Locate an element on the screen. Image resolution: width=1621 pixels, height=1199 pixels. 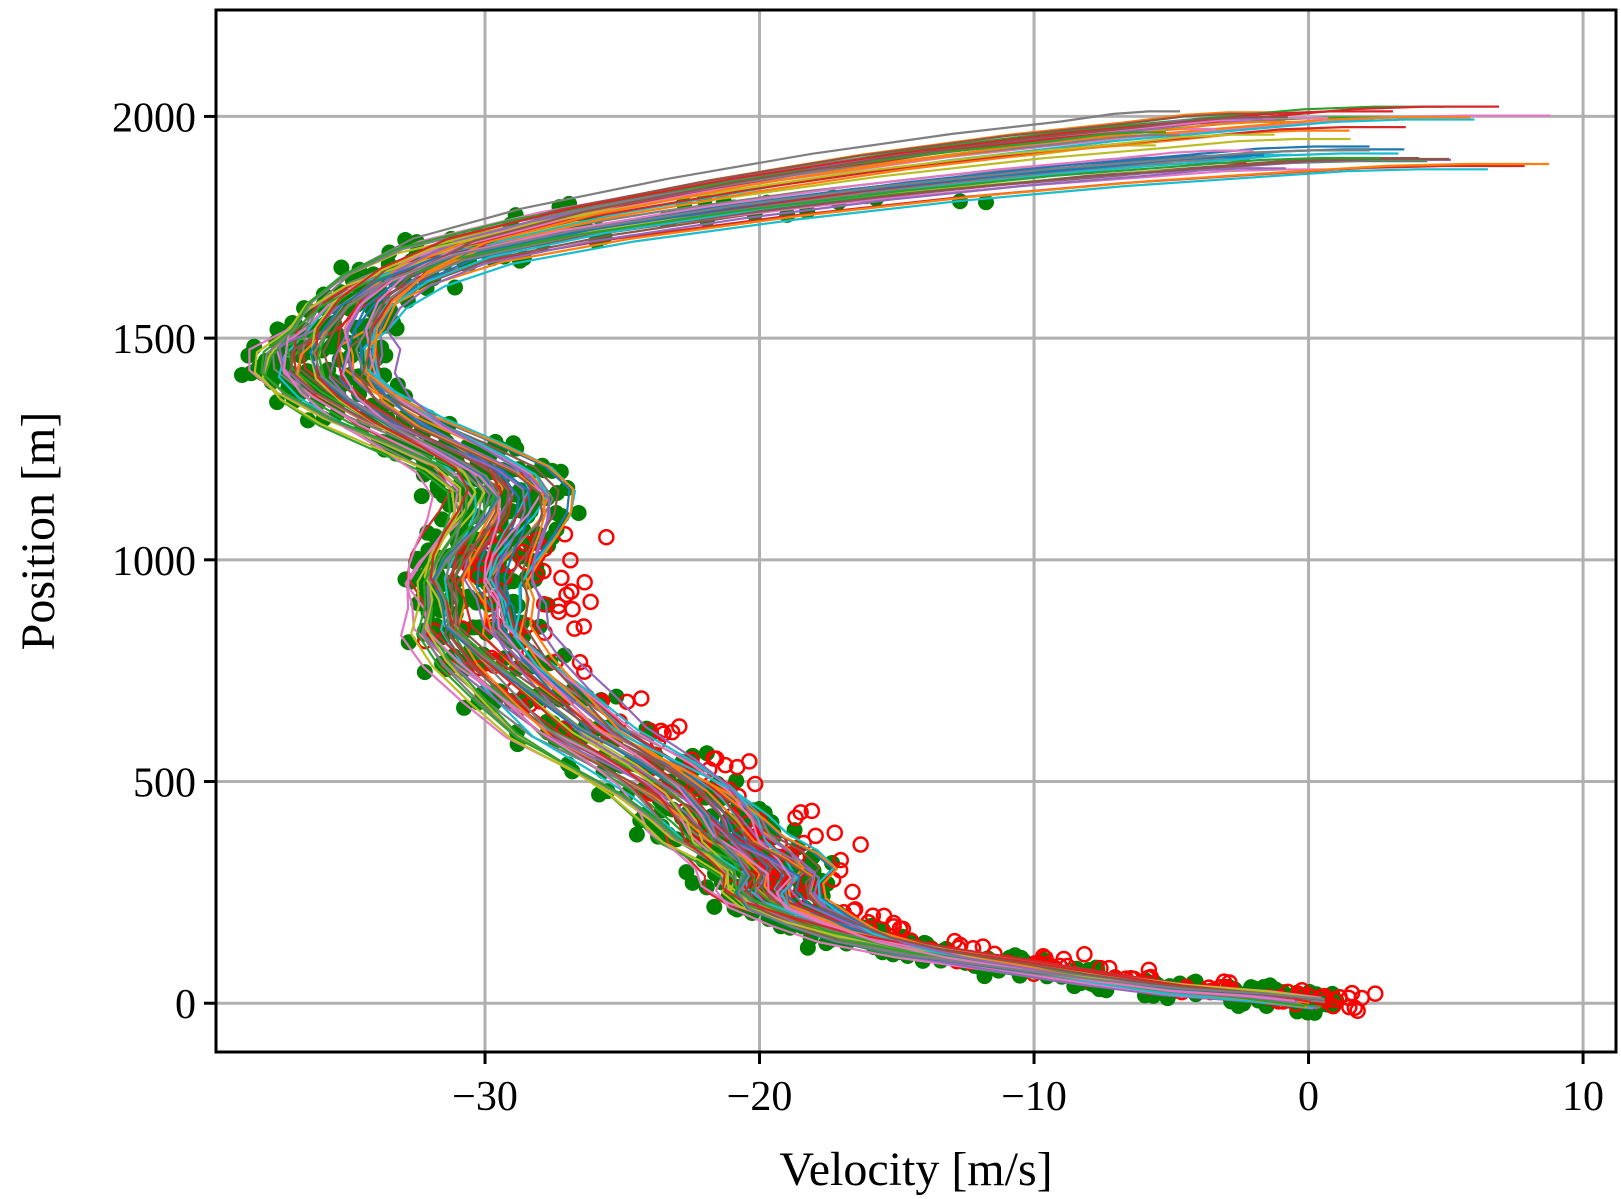
x-axis-title: Velocity [m/s] is located at coordinates (915, 1169).